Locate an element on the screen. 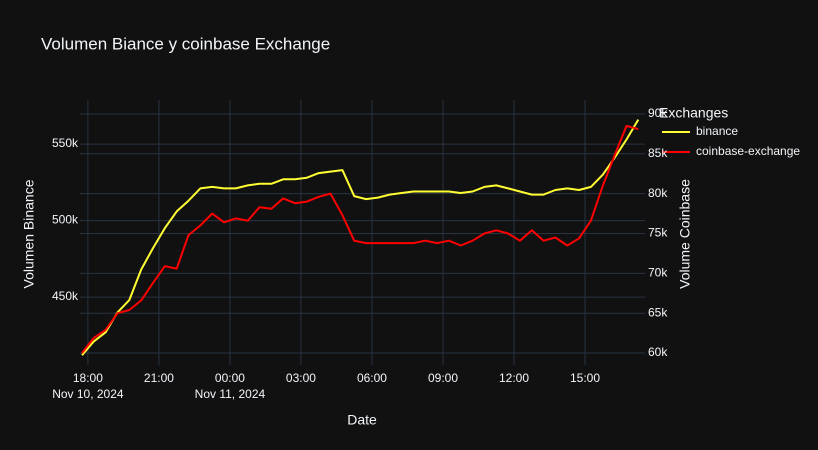 This screenshot has height=450, width=818. x-tick-label: 06:00 is located at coordinates (372, 378).